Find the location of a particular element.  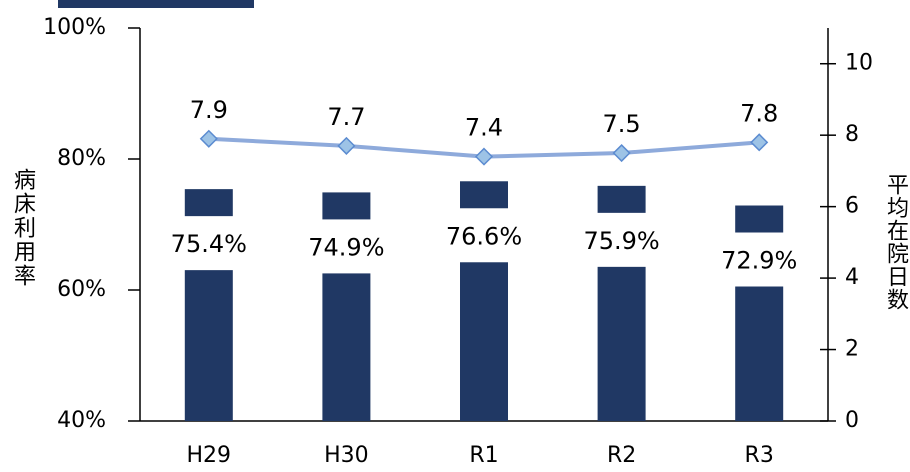

bar-value-label: 75.9% is located at coordinates (621, 241).